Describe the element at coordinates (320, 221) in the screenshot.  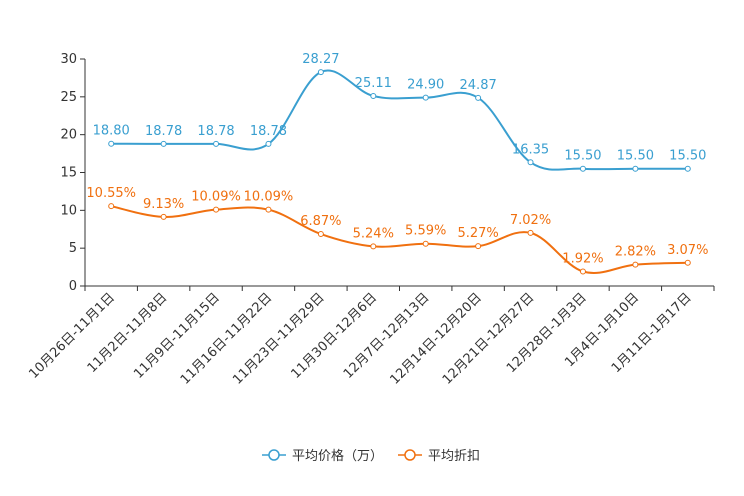
I see `data-label: 6.87%` at that location.